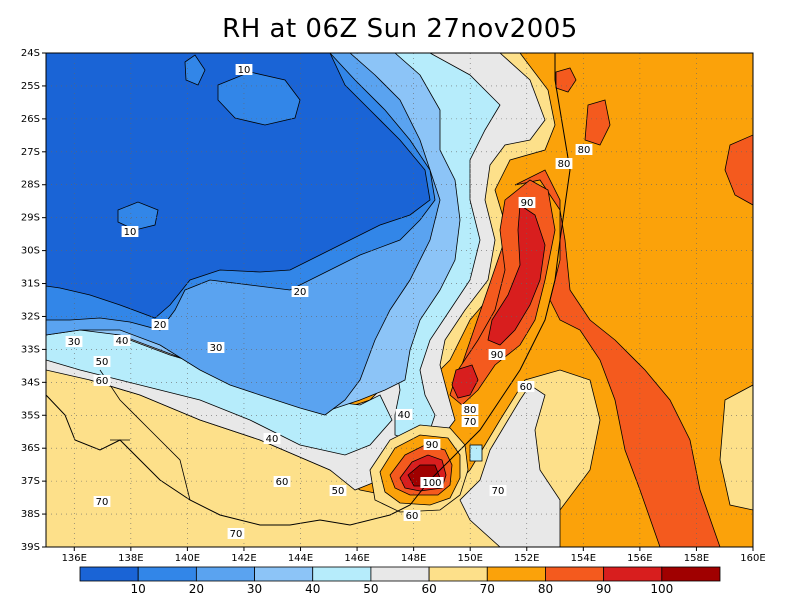  What do you see at coordinates (639, 558) in the screenshot?
I see `lon-tick-label: 156E` at bounding box center [639, 558].